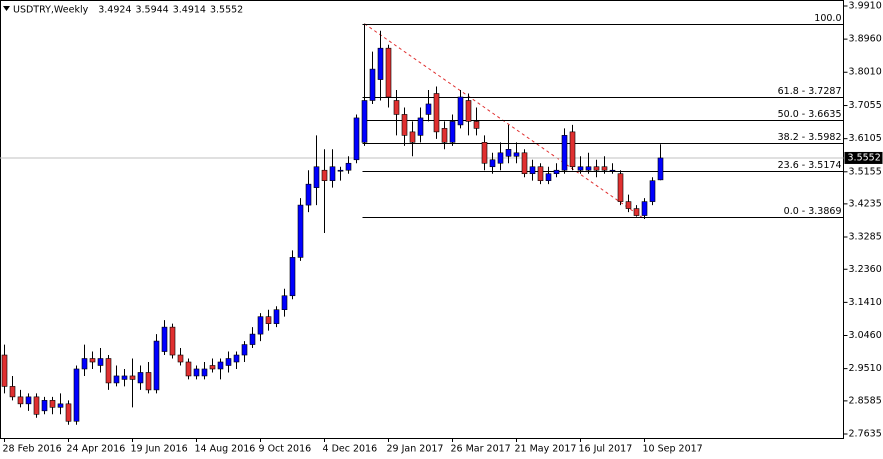 Image resolution: width=883 pixels, height=459 pixels. What do you see at coordinates (96, 449) in the screenshot?
I see `x-tick-label: 24 Apr 2016` at bounding box center [96, 449].